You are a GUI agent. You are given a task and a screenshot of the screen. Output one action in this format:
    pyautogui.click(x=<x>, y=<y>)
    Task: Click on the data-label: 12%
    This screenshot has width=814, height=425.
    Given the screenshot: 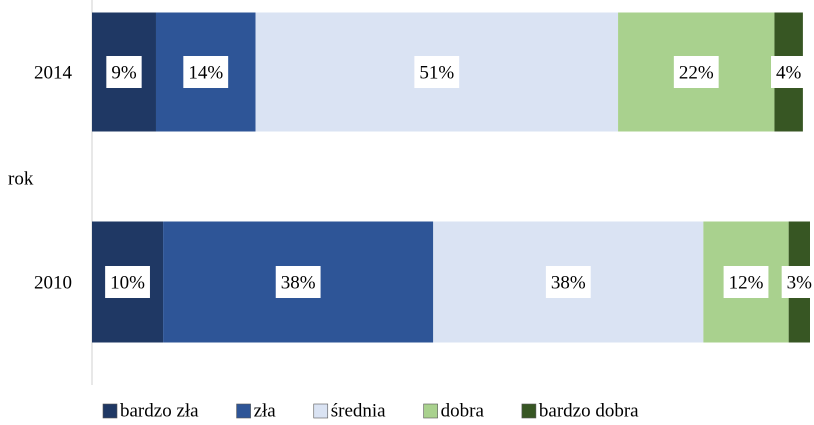 What is the action you would take?
    pyautogui.click(x=746, y=282)
    